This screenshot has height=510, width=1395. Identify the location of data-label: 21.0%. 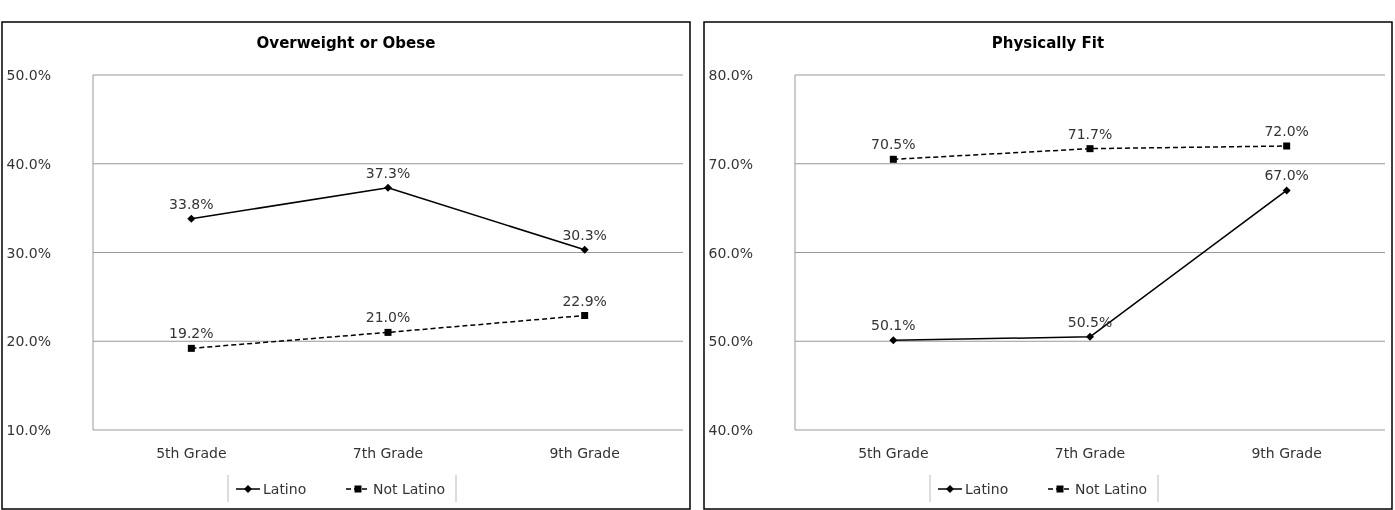
(388, 317).